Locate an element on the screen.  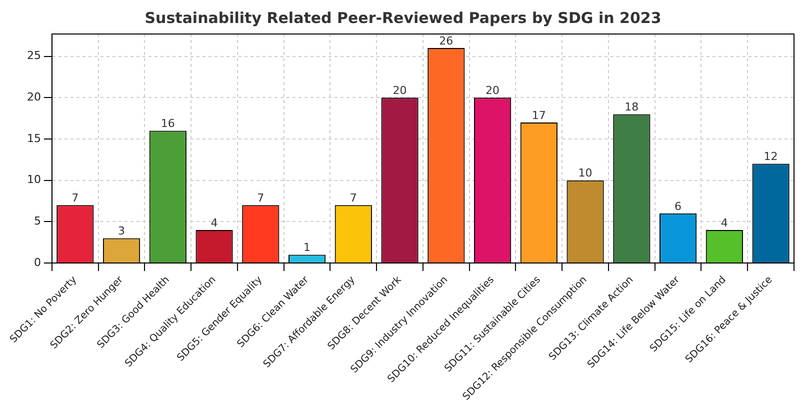
data-label: 10 is located at coordinates (585, 173).